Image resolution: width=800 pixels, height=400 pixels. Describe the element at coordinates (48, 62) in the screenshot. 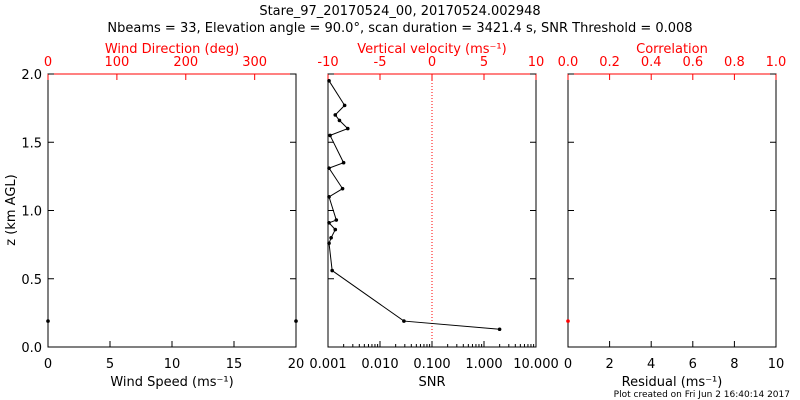

I see `wind-top-tick-label: 0` at that location.